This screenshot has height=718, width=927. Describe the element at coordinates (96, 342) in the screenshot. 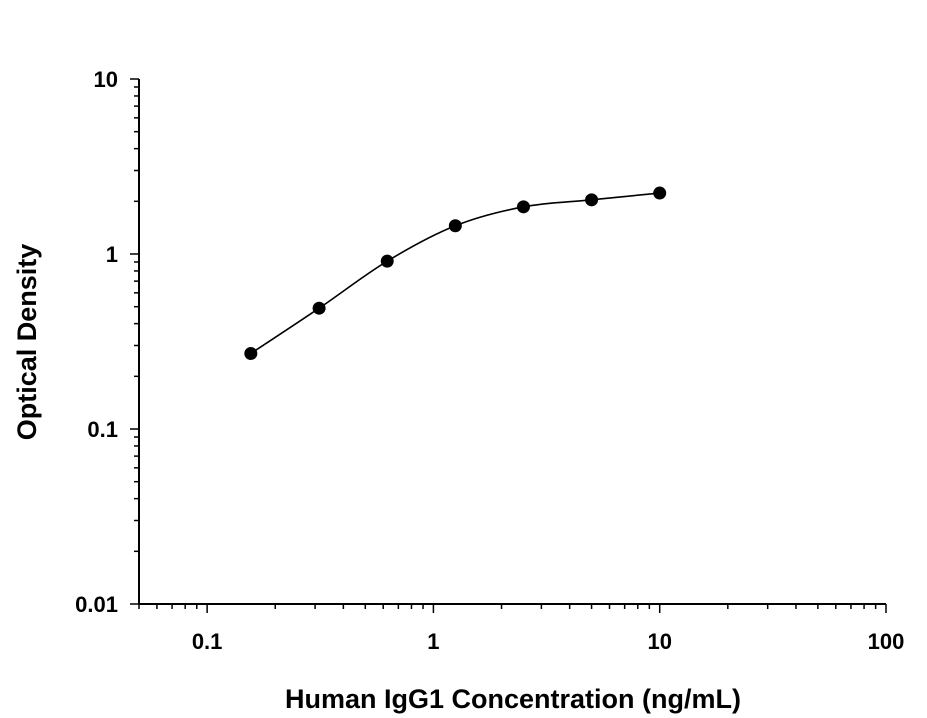

I see `y-tick-labels: 0.01 0.1 1 10` at that location.